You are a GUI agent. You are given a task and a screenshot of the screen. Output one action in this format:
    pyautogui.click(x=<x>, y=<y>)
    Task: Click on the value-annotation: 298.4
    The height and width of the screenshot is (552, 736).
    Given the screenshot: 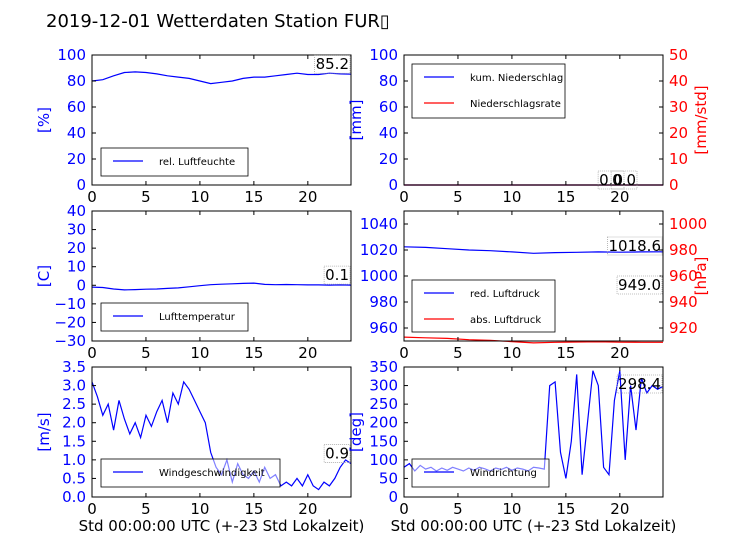 What is the action you would take?
    pyautogui.click(x=639, y=384)
    